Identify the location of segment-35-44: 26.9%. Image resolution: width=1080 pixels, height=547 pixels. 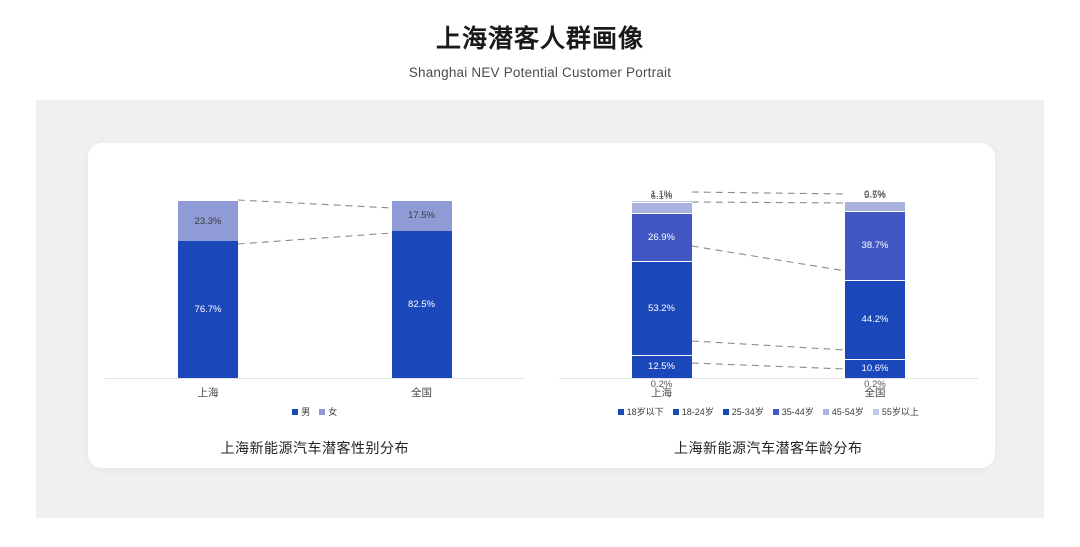
(661, 236).